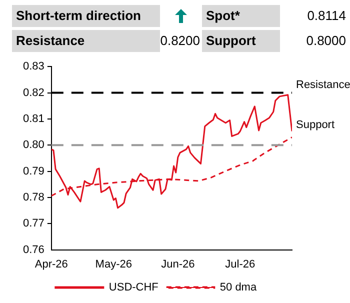 This screenshot has height=303, width=350. What do you see at coordinates (240, 264) in the screenshot?
I see `x-tick-label: Jul-26` at bounding box center [240, 264].